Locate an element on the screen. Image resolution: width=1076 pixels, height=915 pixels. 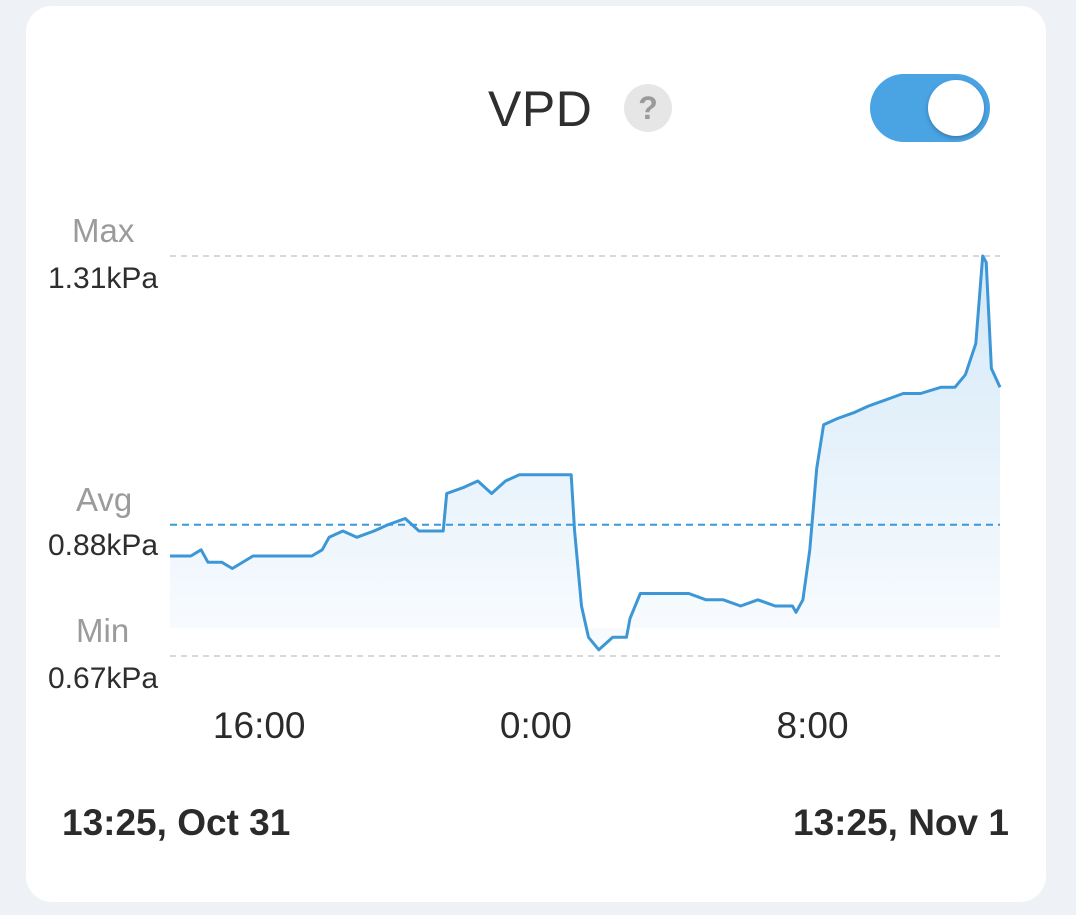
vpd-toggle is located at coordinates (930, 108).